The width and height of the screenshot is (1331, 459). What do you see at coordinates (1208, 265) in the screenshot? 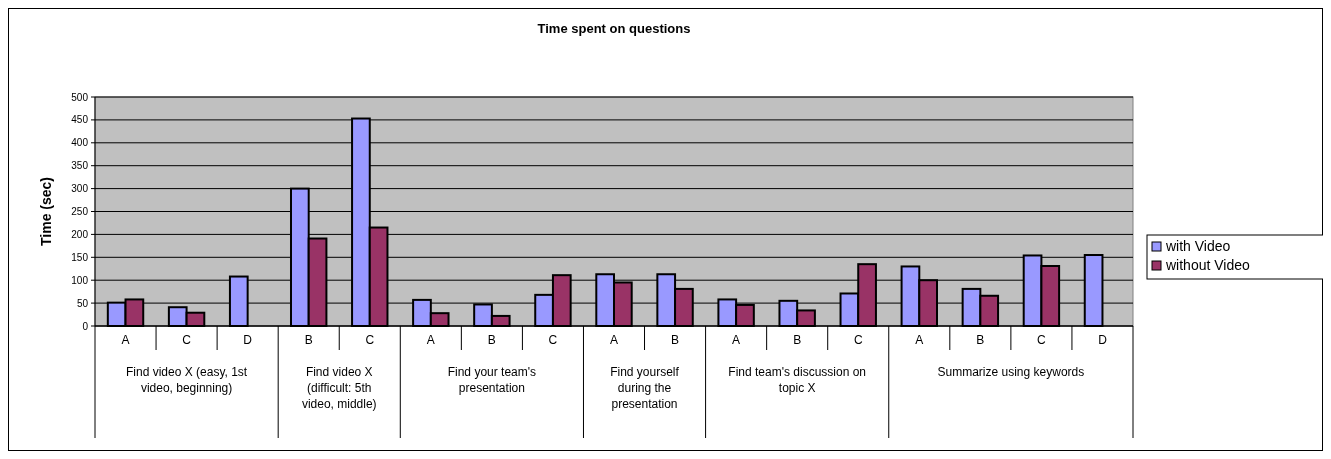
I see `legend-label: without Video` at bounding box center [1208, 265].